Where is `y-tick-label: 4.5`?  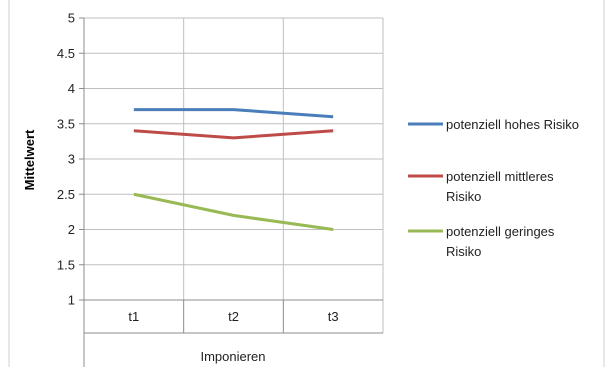 y-tick-label: 4.5 is located at coordinates (66, 53).